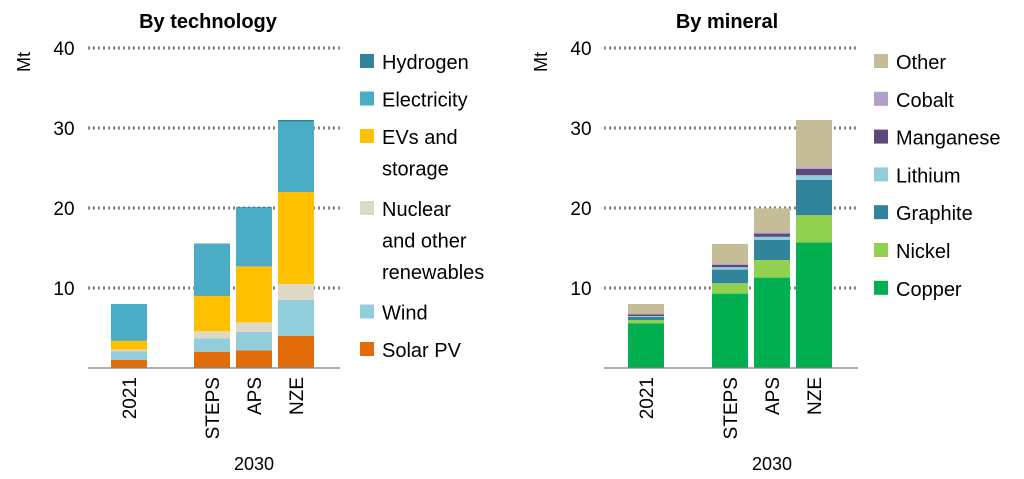 The image size is (1024, 479). I want to click on legend-swatch-nuclear-and-other-renewables, so click(367, 208).